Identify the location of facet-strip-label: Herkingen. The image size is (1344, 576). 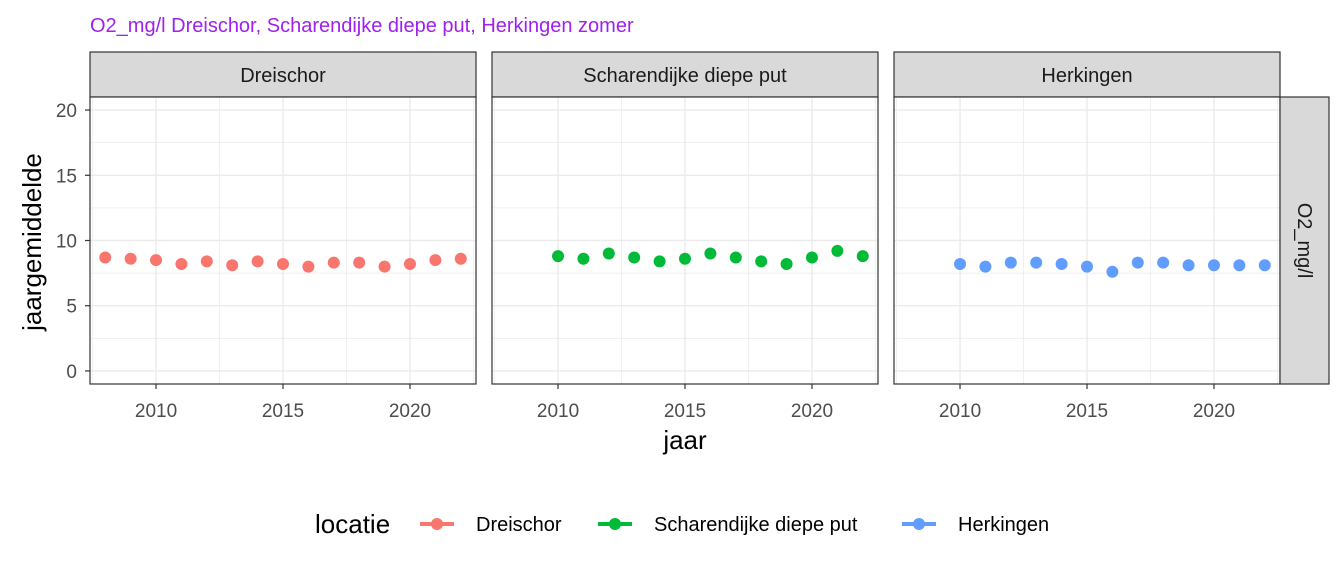
(1086, 76).